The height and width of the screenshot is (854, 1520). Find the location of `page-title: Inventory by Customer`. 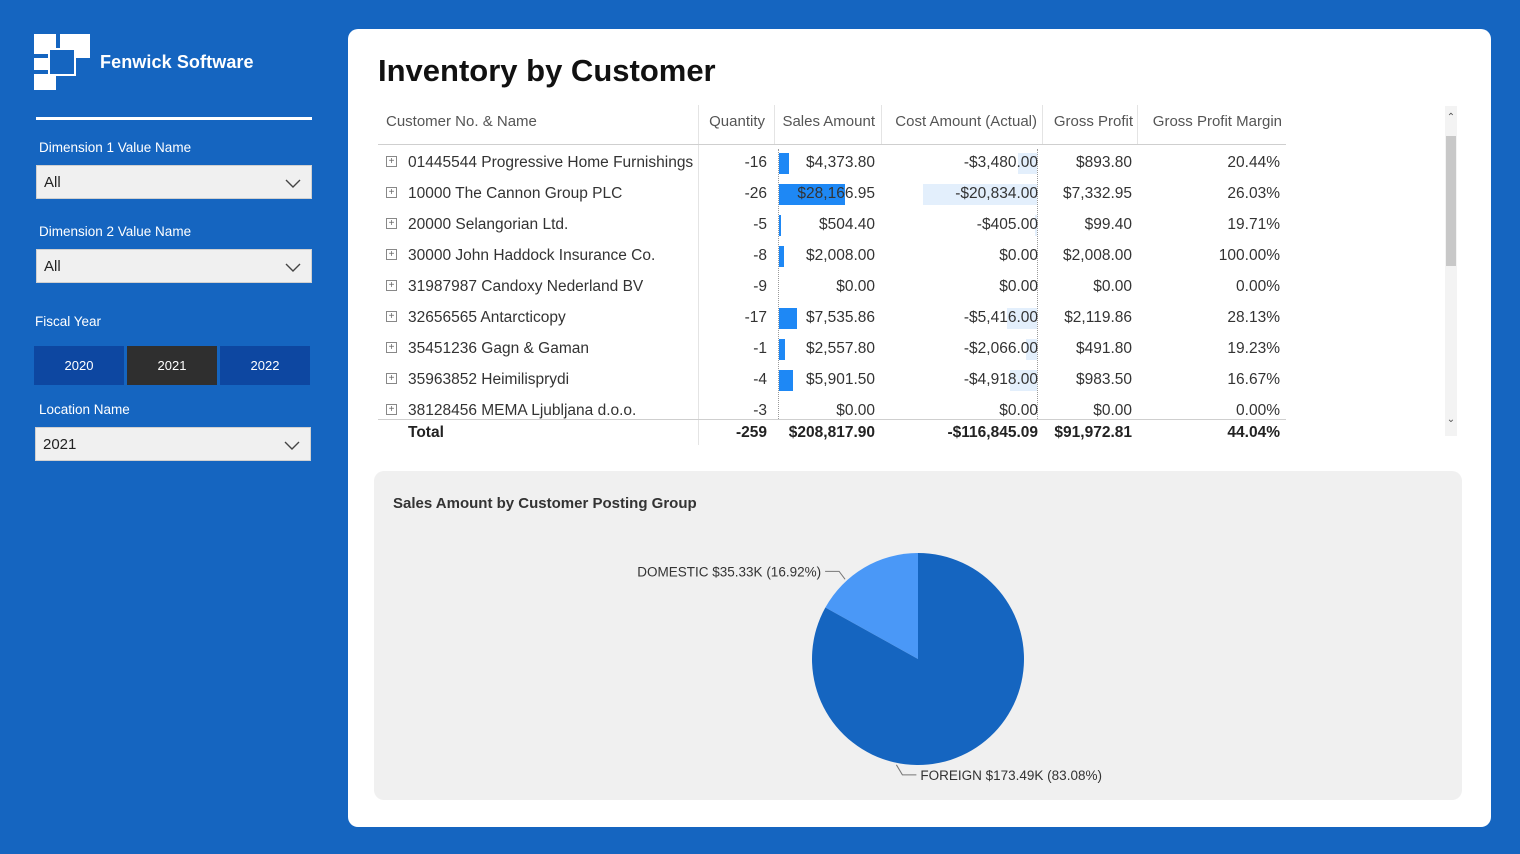

page-title: Inventory by Customer is located at coordinates (547, 70).